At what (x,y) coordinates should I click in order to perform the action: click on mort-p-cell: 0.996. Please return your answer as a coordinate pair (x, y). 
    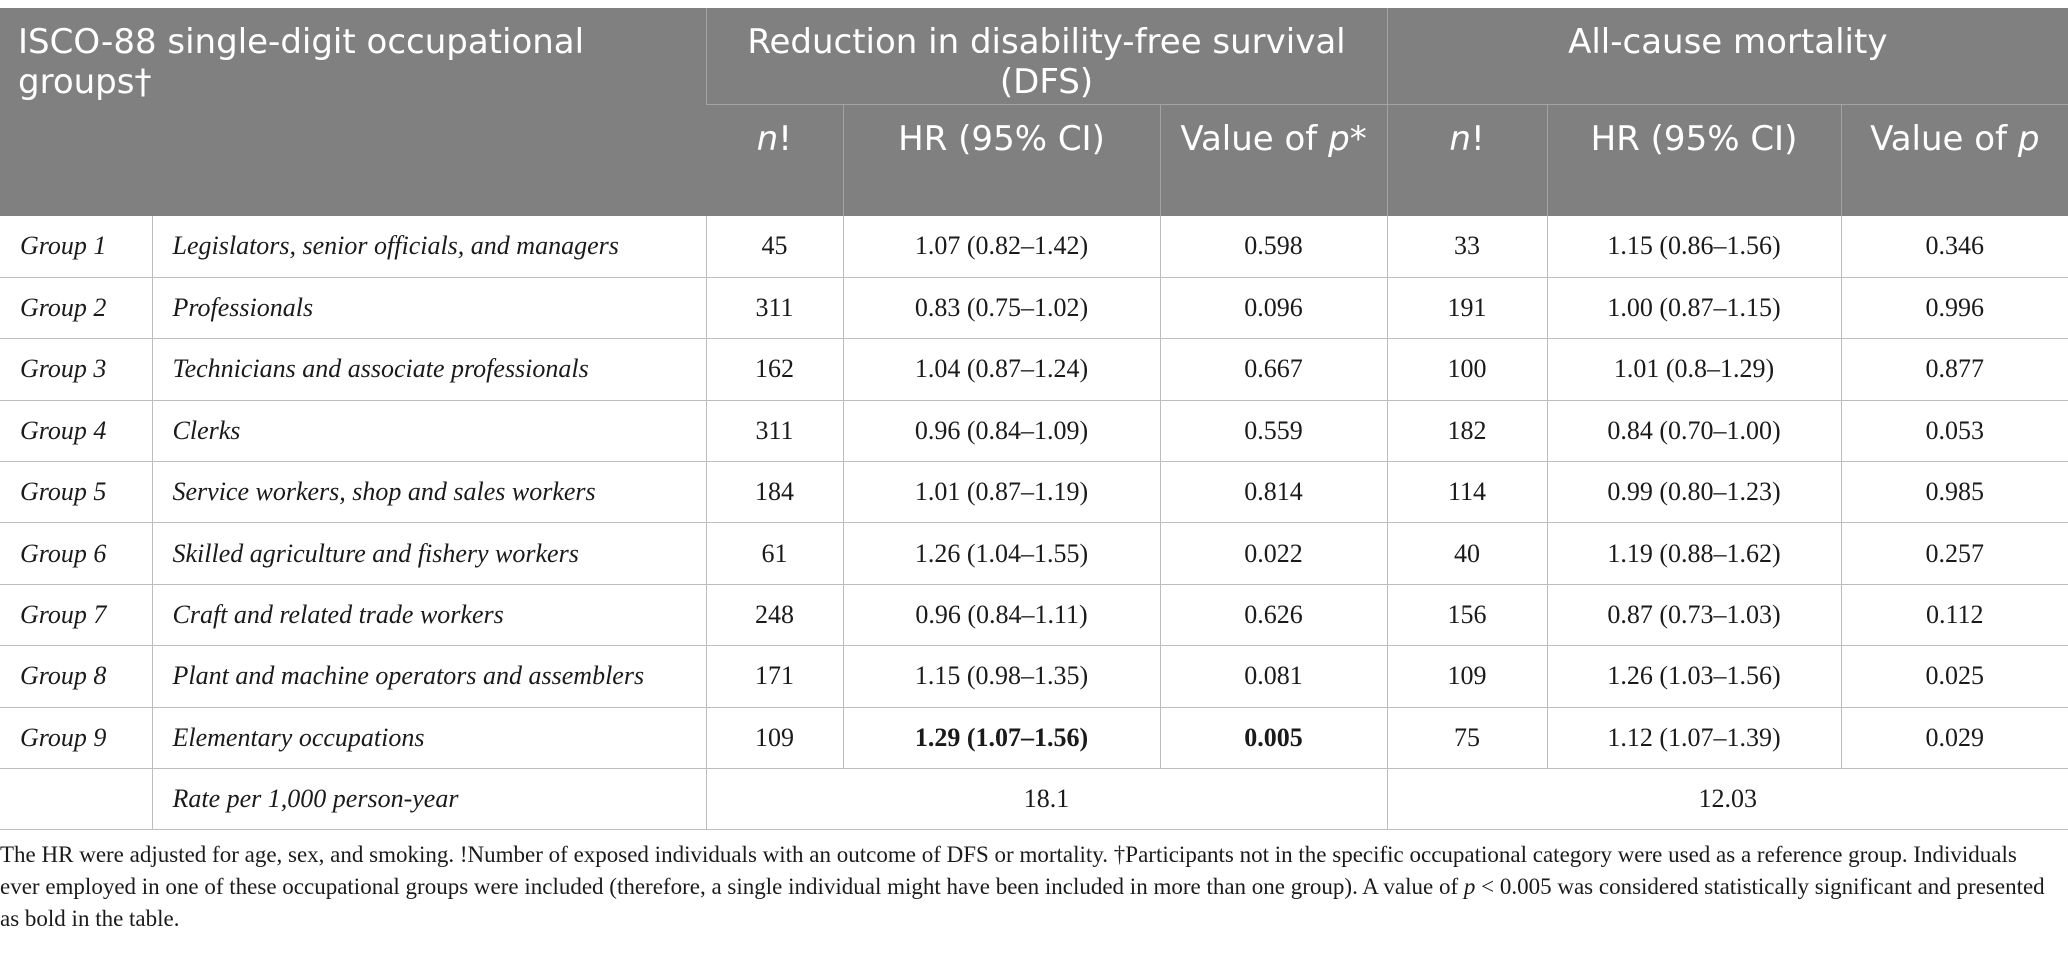
    Looking at the image, I should click on (1954, 308).